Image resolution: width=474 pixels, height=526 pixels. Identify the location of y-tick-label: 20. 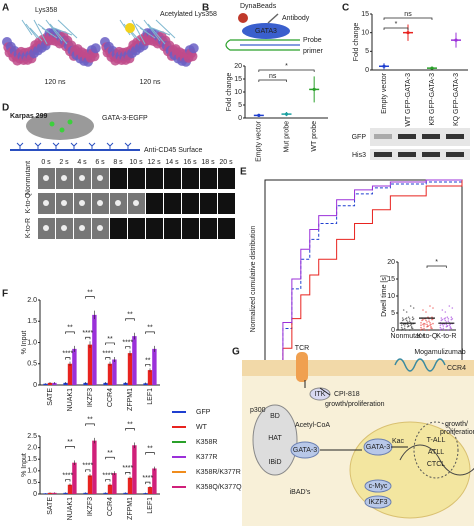
(391, 262).